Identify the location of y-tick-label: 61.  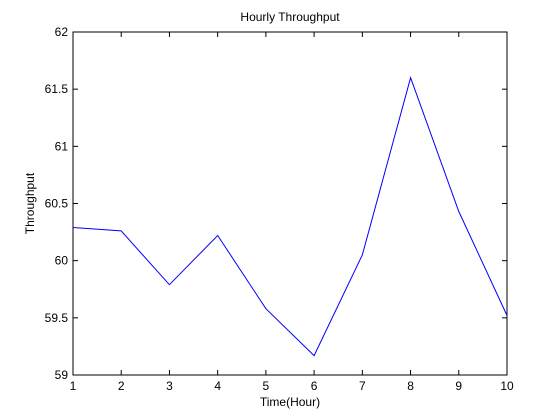
(62, 146).